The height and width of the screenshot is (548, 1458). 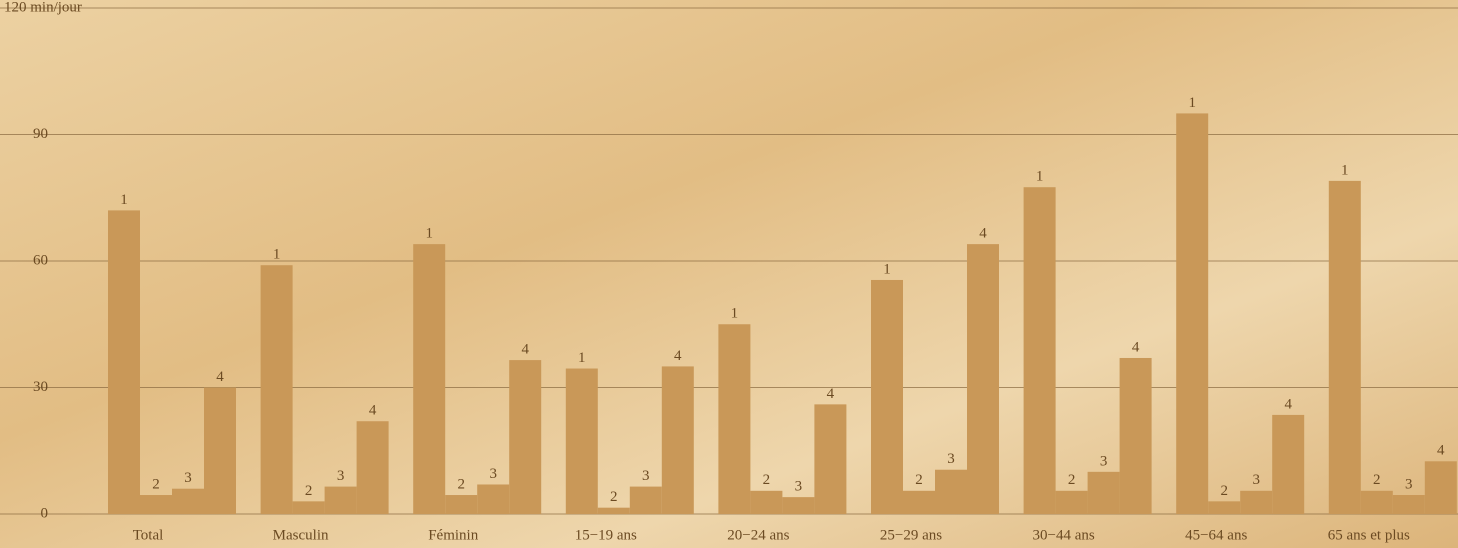 What do you see at coordinates (148, 535) in the screenshot?
I see `x-tick-label: Total` at bounding box center [148, 535].